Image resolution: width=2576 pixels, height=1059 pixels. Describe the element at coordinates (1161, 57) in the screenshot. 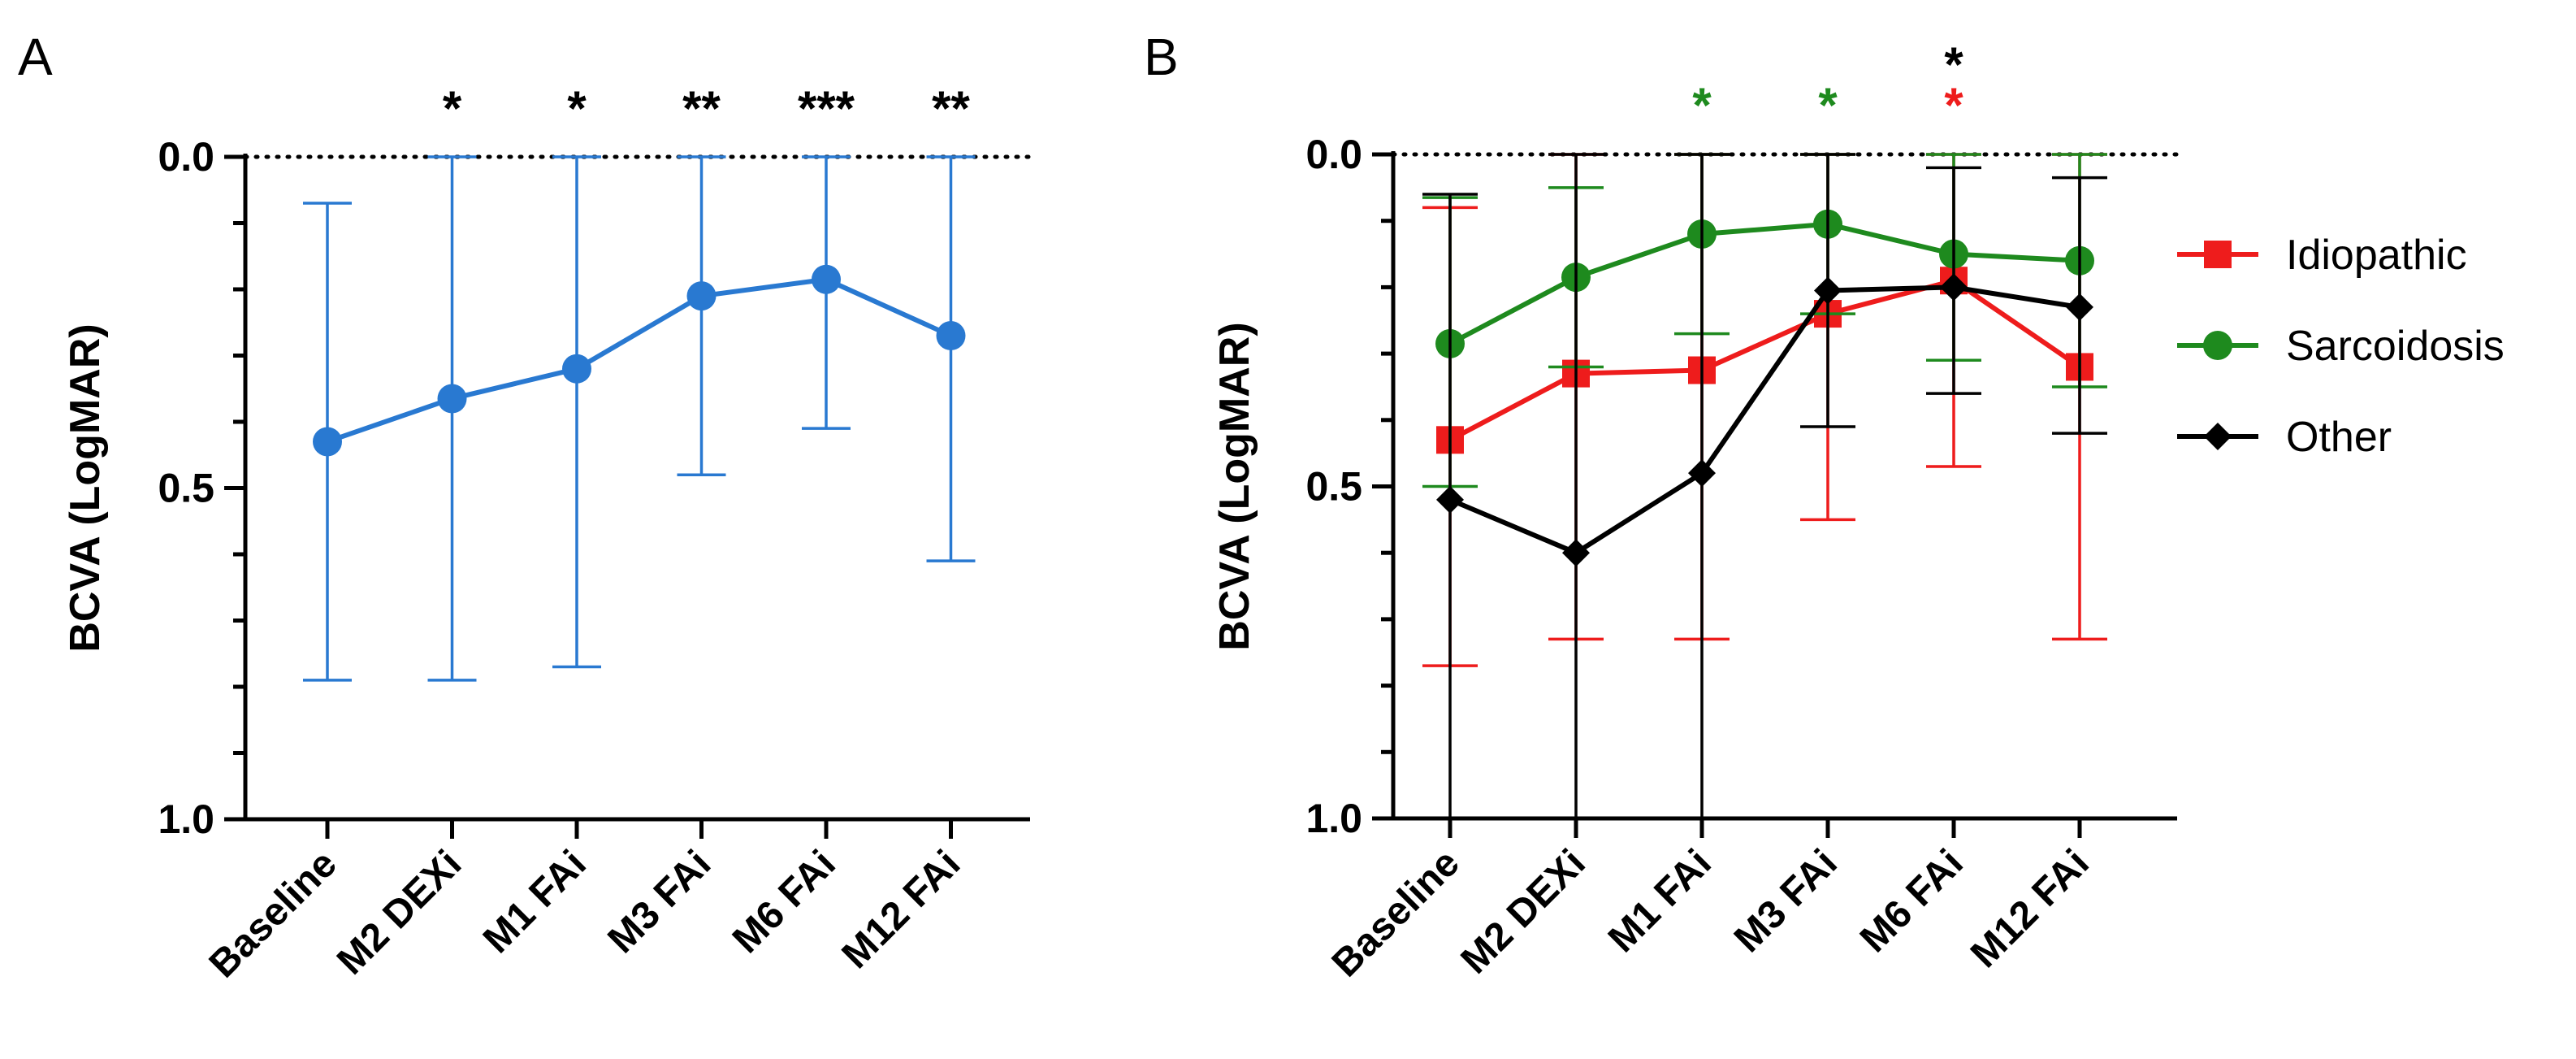

I see `panel-label: B` at that location.